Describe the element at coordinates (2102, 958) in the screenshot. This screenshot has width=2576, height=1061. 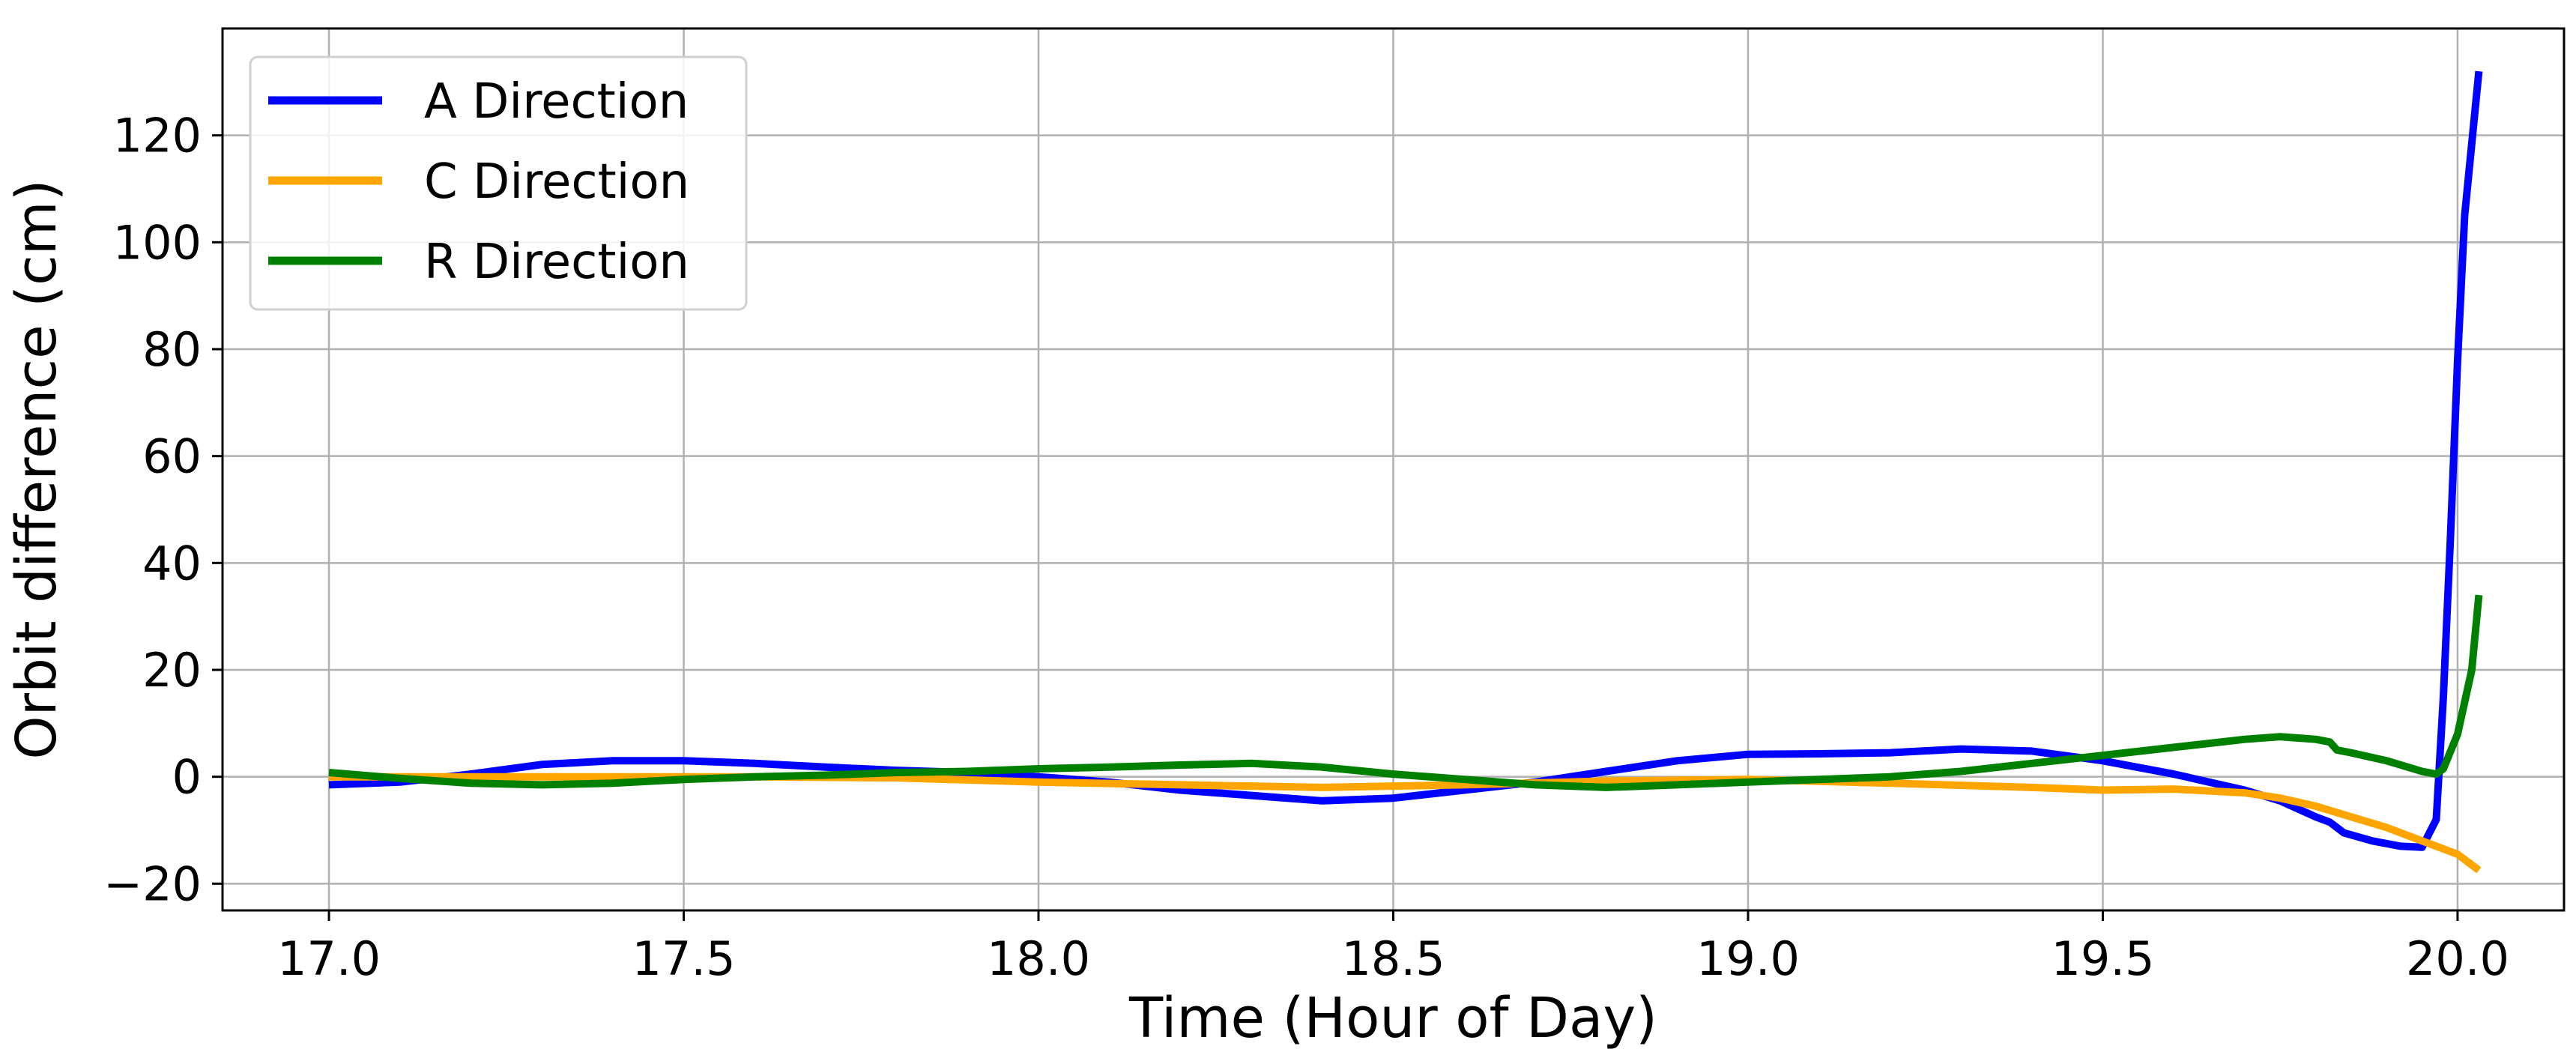
I see `x-tick-label: 19.5` at that location.